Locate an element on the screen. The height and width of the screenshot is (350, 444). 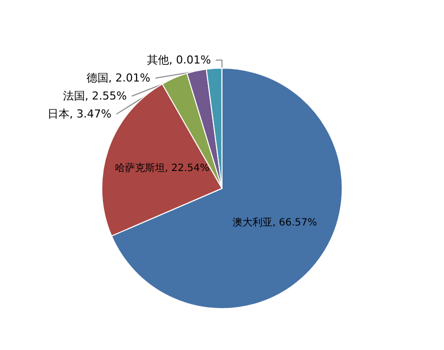
slice-label: 德国, 2.01% is located at coordinates (118, 78).